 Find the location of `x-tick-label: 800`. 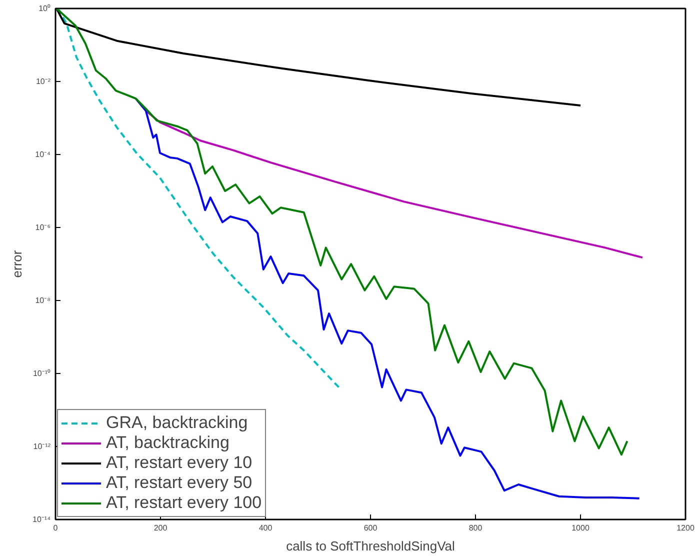

x-tick-label: 800 is located at coordinates (475, 528).